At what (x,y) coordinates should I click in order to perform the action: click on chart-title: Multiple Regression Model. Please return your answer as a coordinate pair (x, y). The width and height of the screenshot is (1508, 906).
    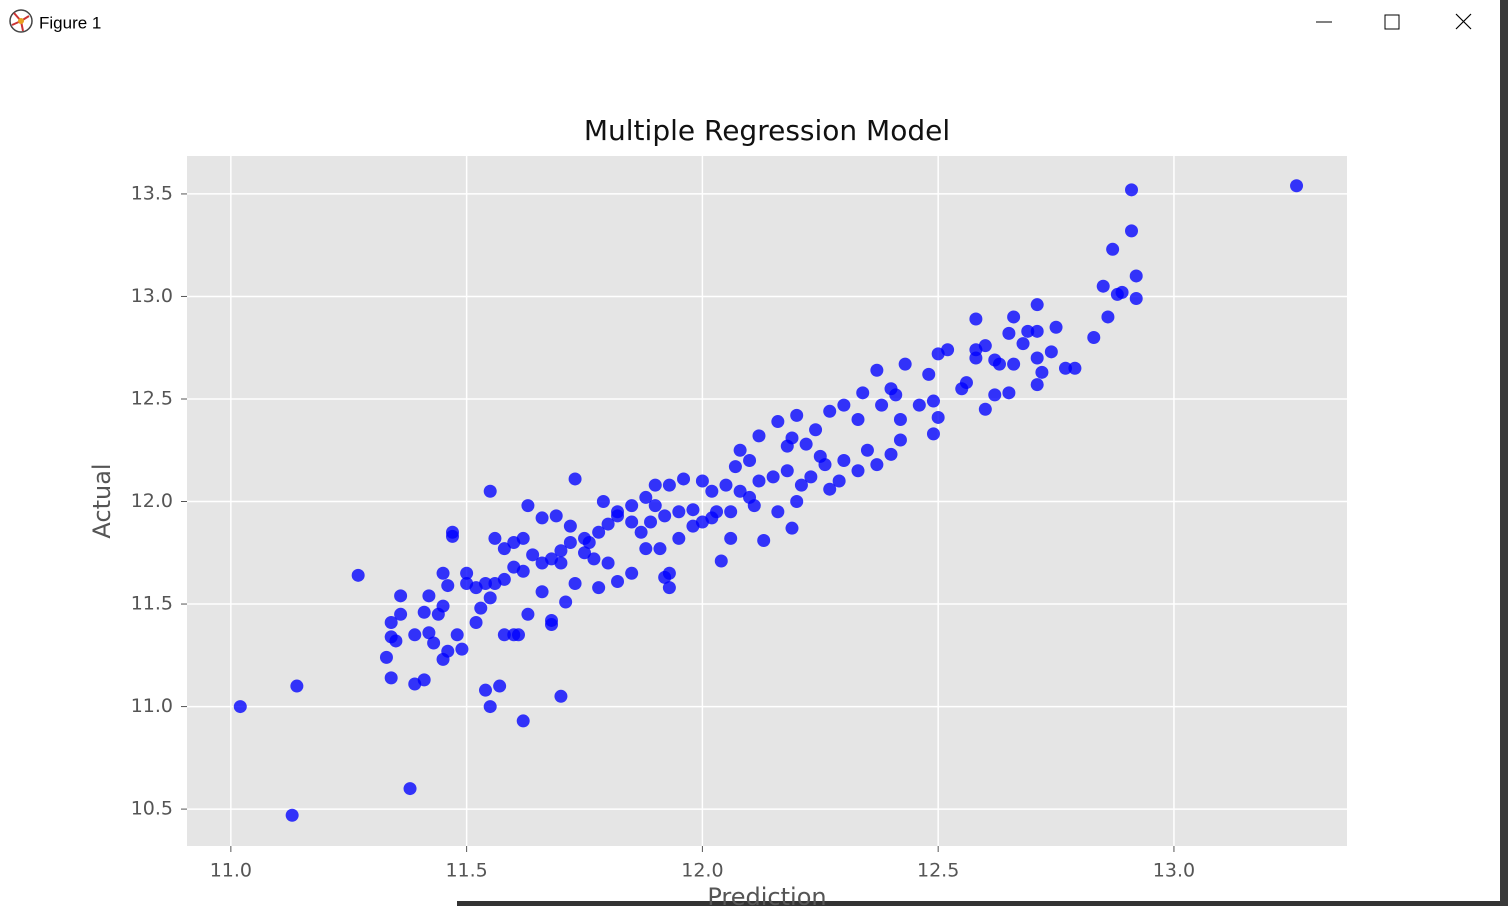
    Looking at the image, I should click on (767, 130).